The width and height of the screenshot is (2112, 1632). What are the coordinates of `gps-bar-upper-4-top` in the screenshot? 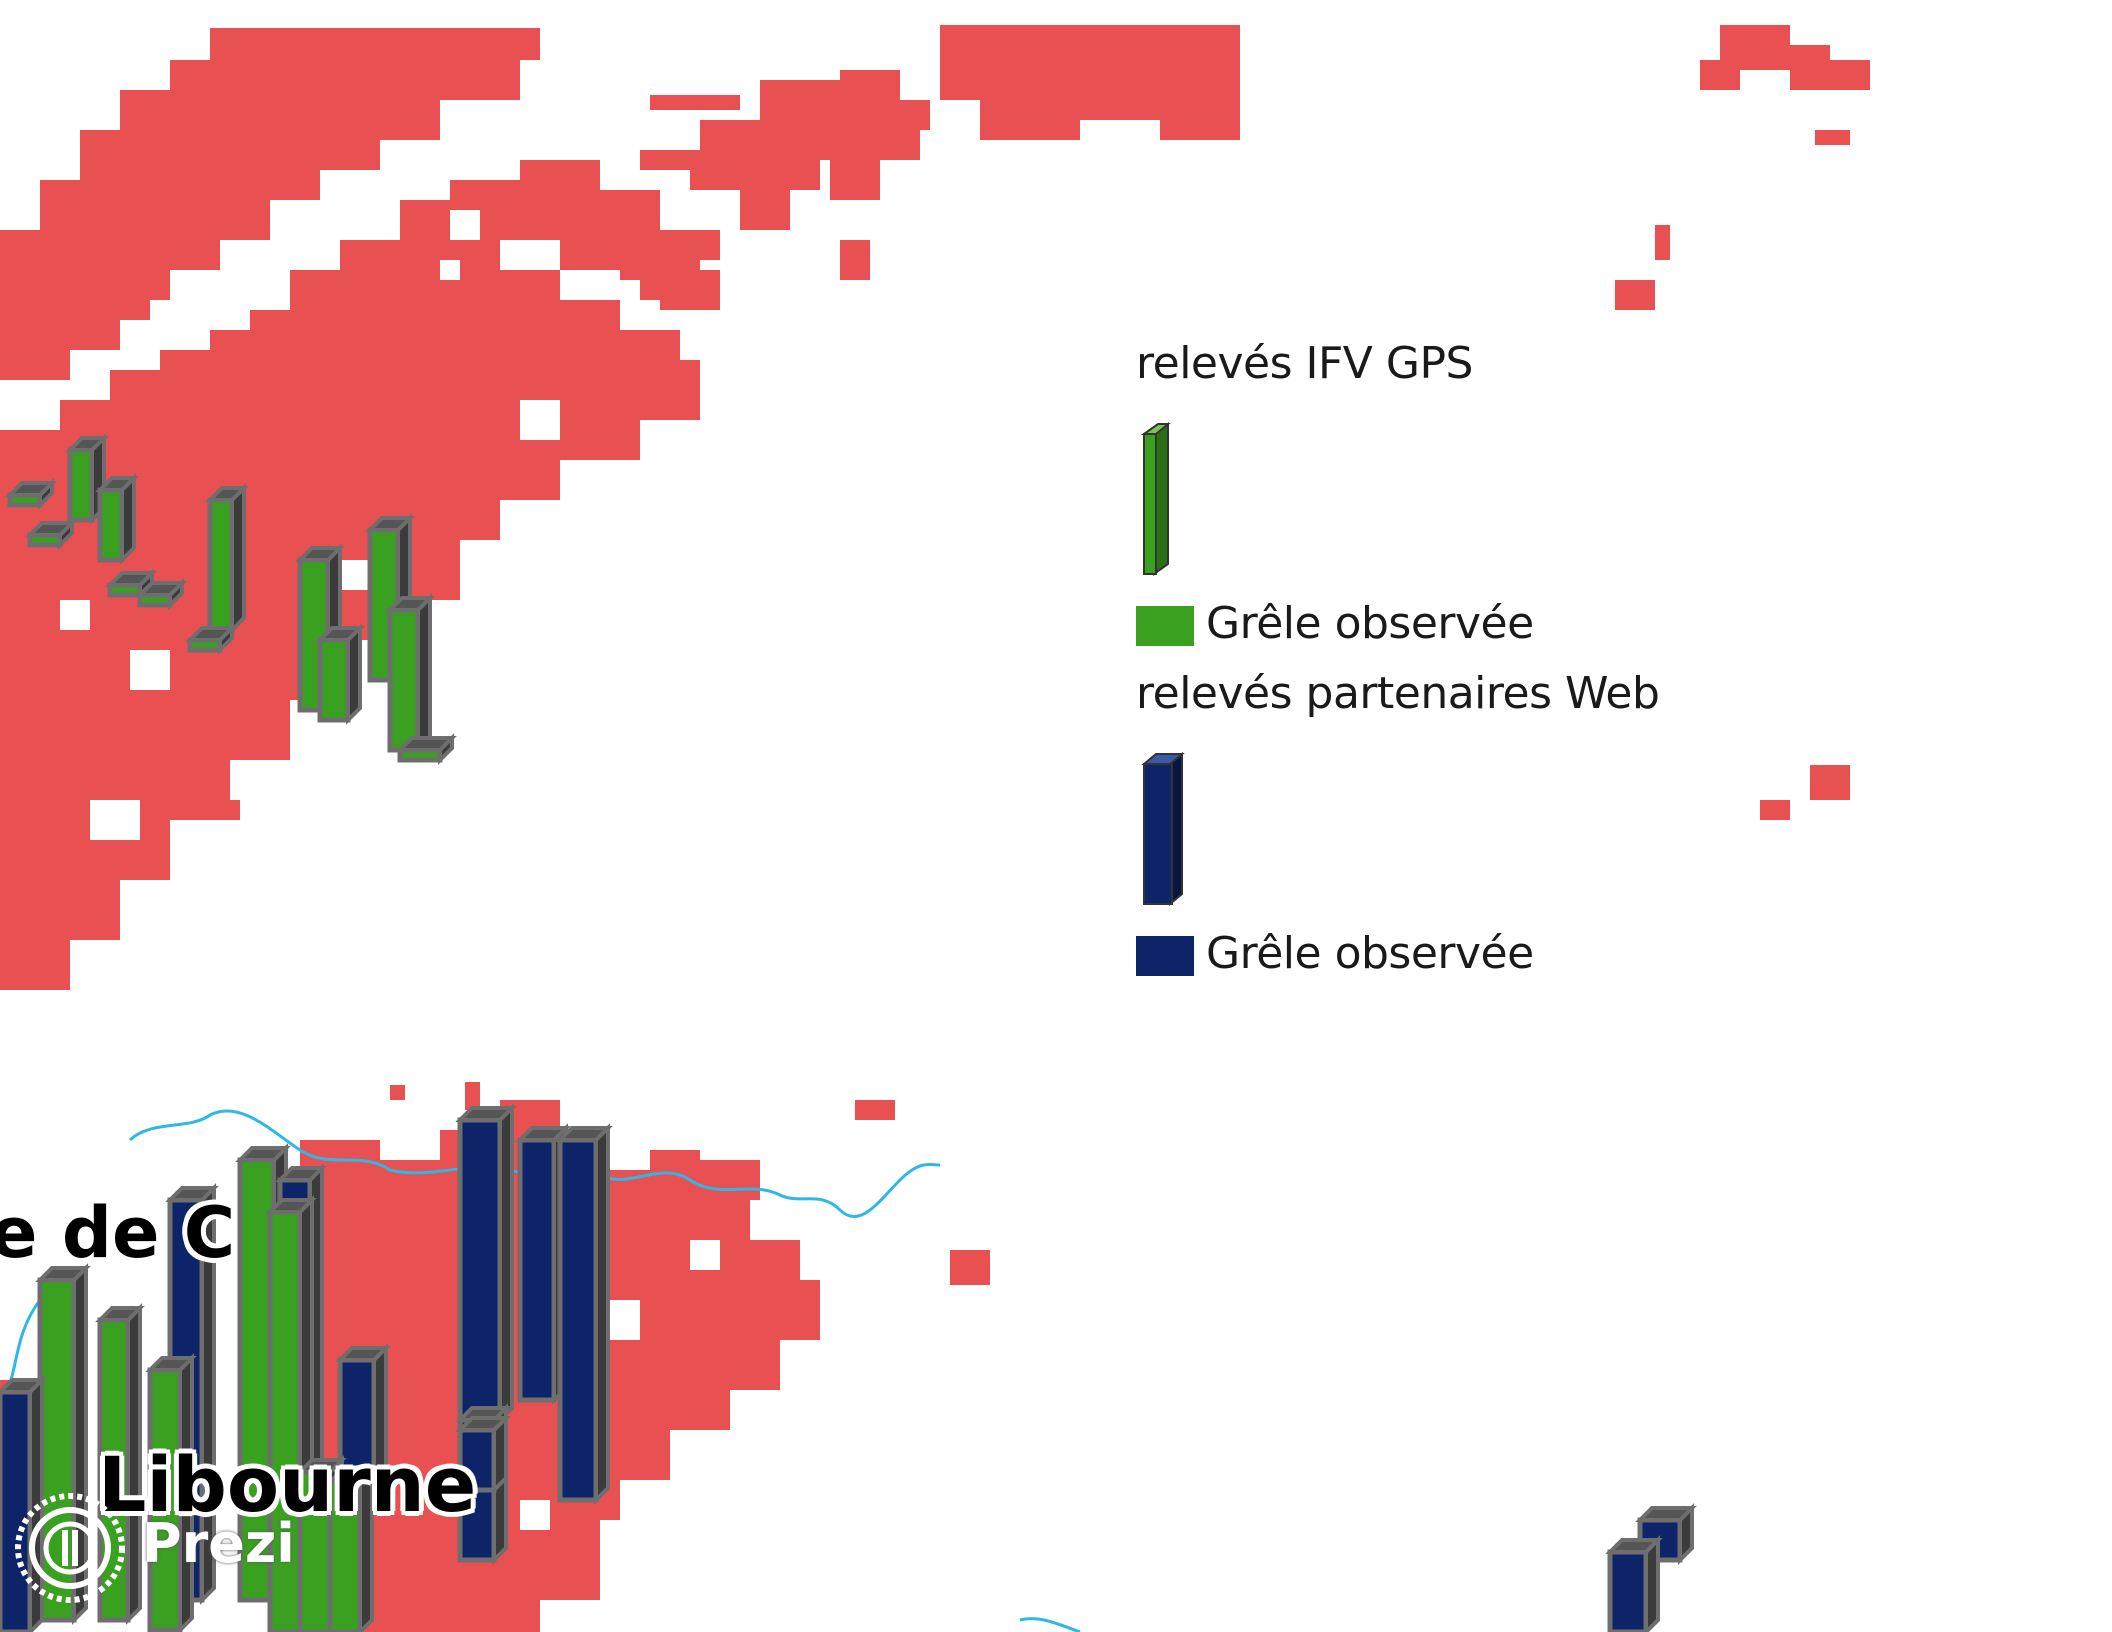 It's located at (320, 554).